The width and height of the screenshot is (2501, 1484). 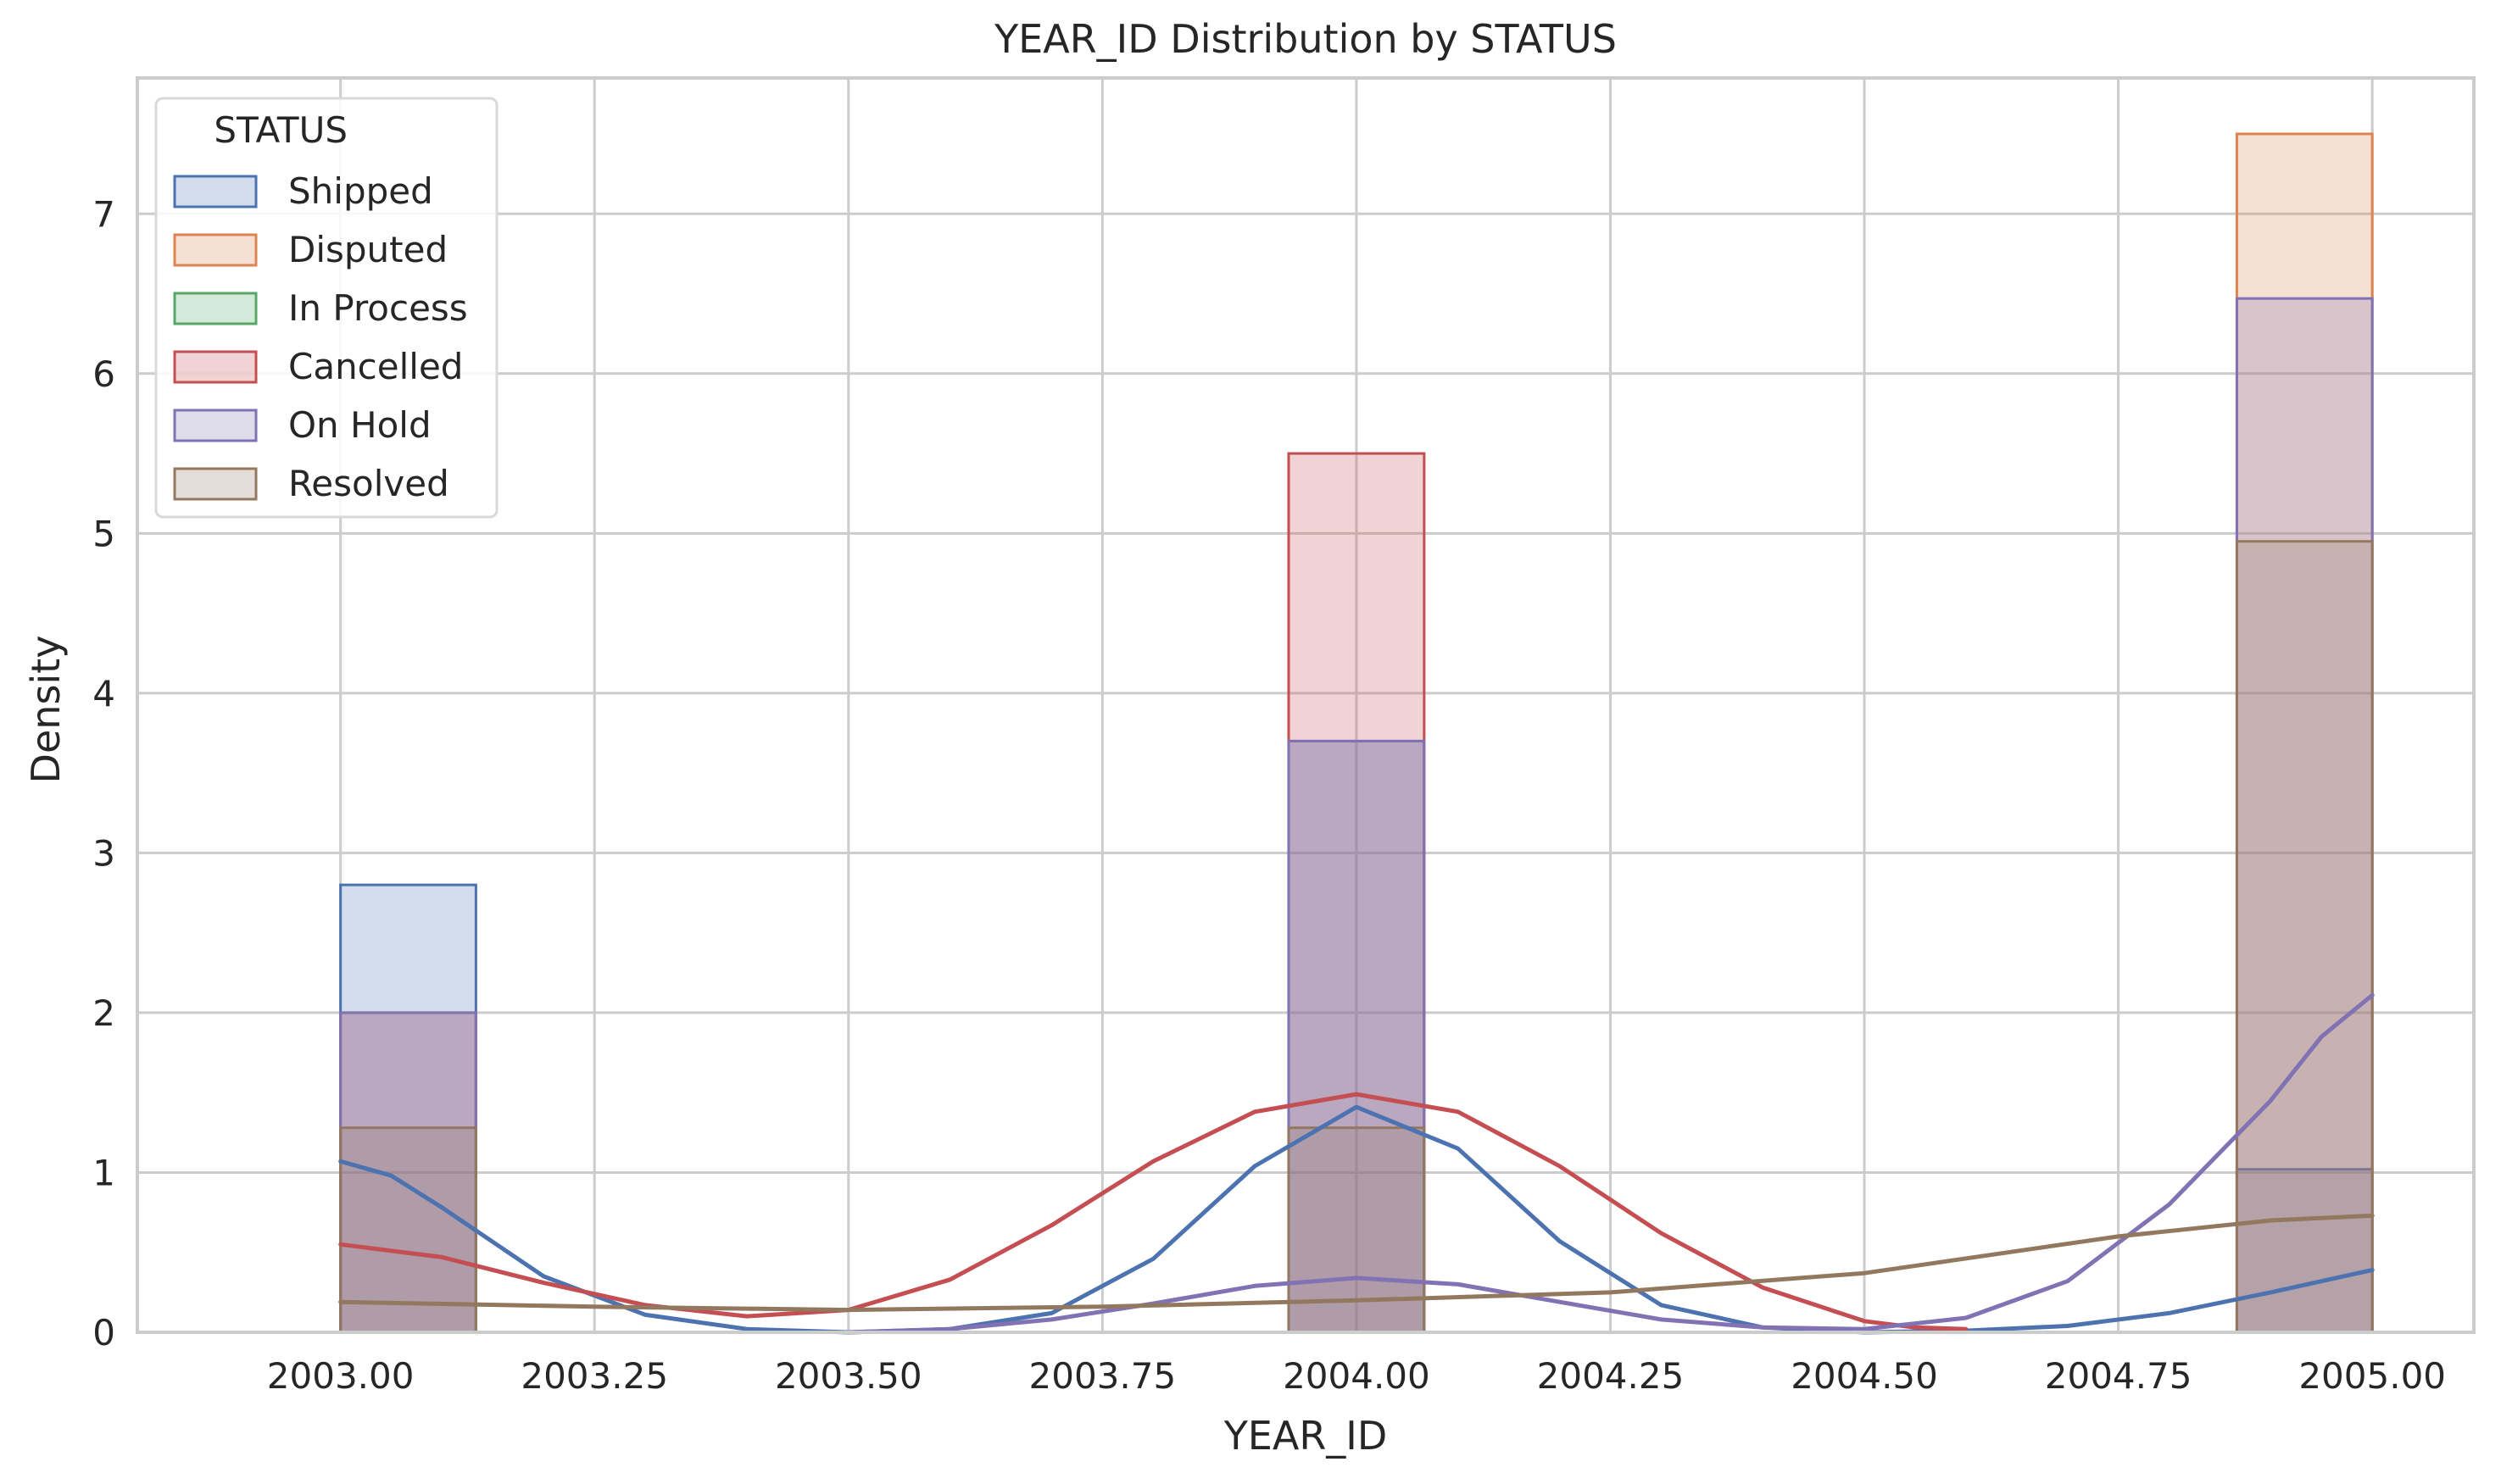 I want to click on x-tick-label: 2005.00, so click(x=2372, y=1376).